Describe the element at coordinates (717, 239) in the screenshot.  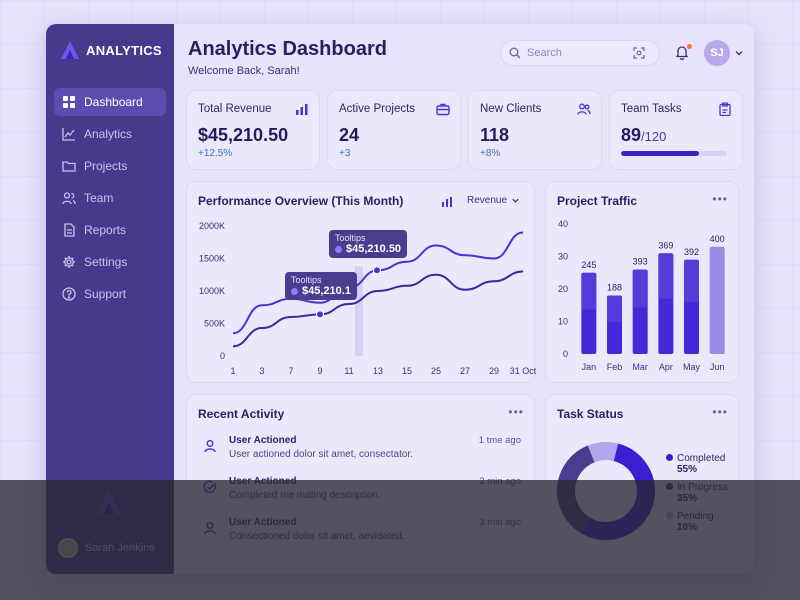
I see `bar-value-label: 400` at that location.